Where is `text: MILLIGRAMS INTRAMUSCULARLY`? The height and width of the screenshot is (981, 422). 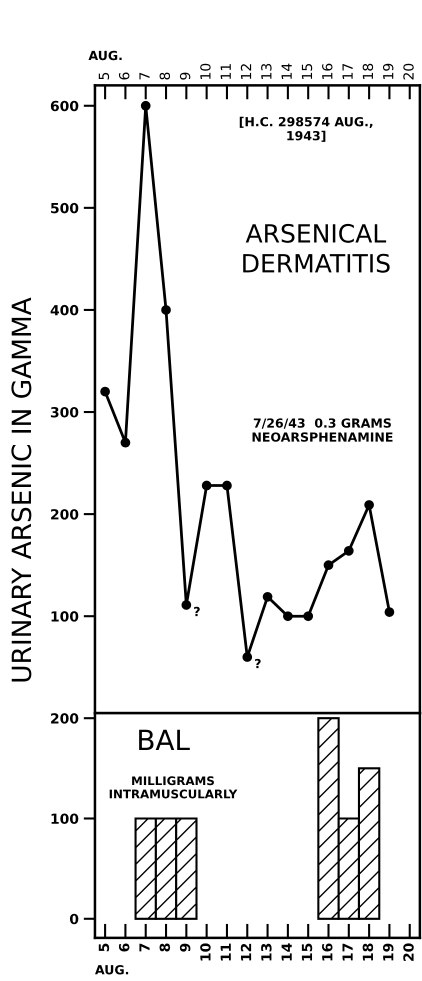
text: MILLIGRAMS INTRAMUSCULARLY is located at coordinates (174, 787).